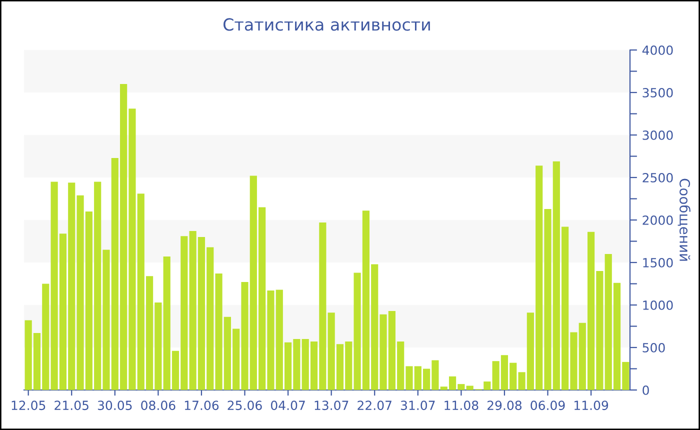  Describe the element at coordinates (327, 24) in the screenshot. I see `chart-title: Статистика активности` at that location.